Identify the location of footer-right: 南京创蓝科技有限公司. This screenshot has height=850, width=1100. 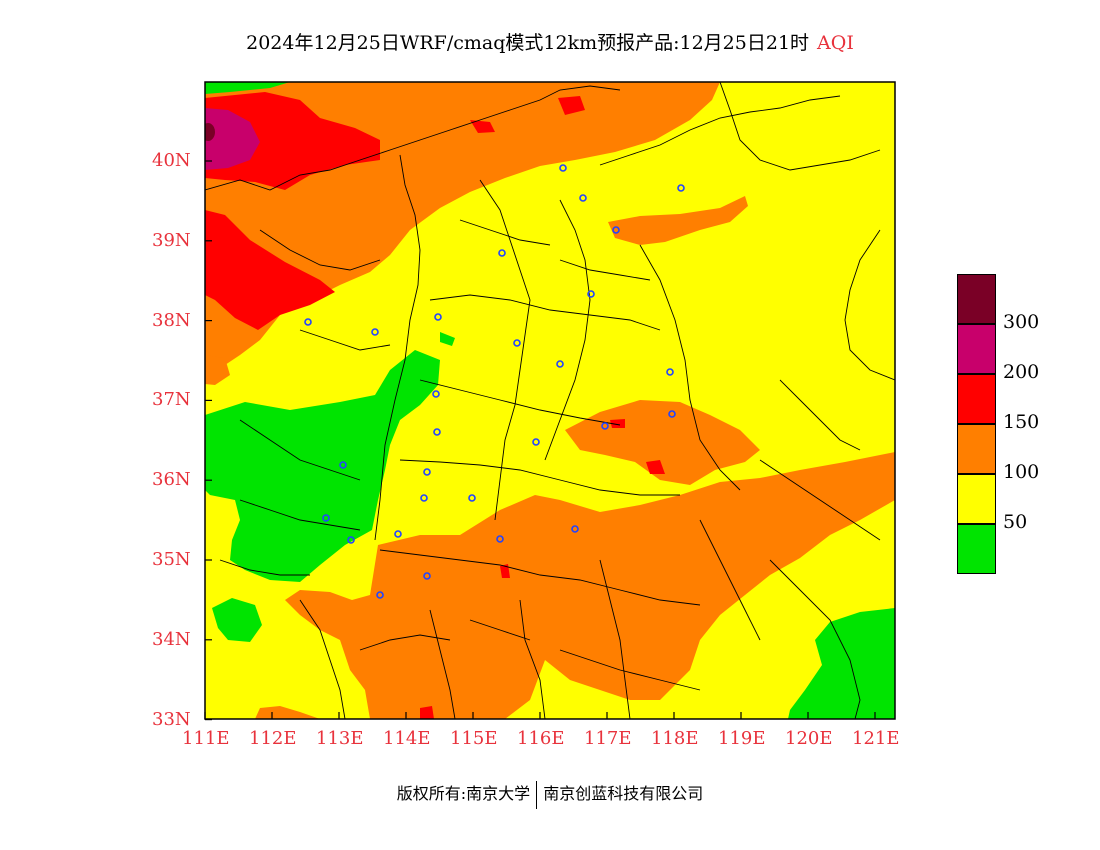
(623, 793).